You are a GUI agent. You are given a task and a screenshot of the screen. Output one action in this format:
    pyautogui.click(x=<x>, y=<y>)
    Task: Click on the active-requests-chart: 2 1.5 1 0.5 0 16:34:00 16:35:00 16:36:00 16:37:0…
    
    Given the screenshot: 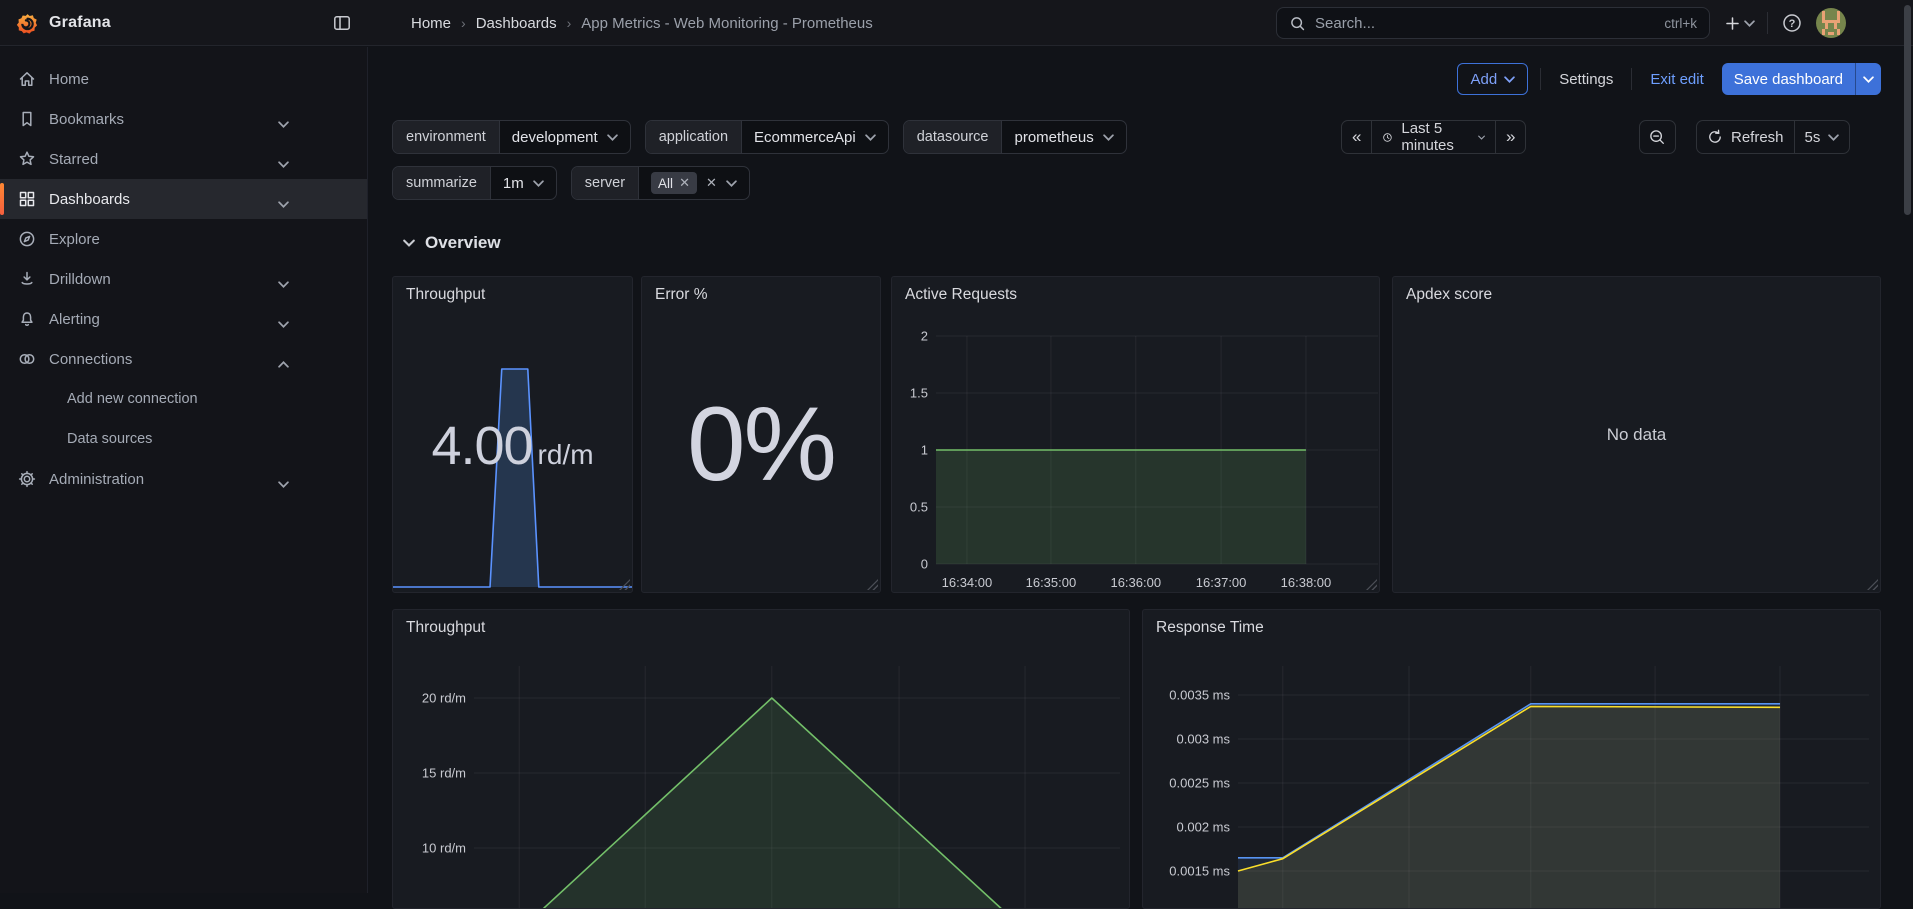 What is the action you would take?
    pyautogui.click(x=1144, y=459)
    